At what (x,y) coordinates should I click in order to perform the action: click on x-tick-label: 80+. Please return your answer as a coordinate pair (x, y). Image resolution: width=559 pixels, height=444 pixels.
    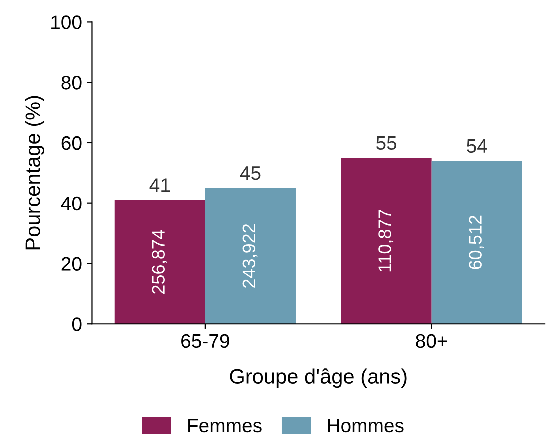
    Looking at the image, I should click on (432, 341).